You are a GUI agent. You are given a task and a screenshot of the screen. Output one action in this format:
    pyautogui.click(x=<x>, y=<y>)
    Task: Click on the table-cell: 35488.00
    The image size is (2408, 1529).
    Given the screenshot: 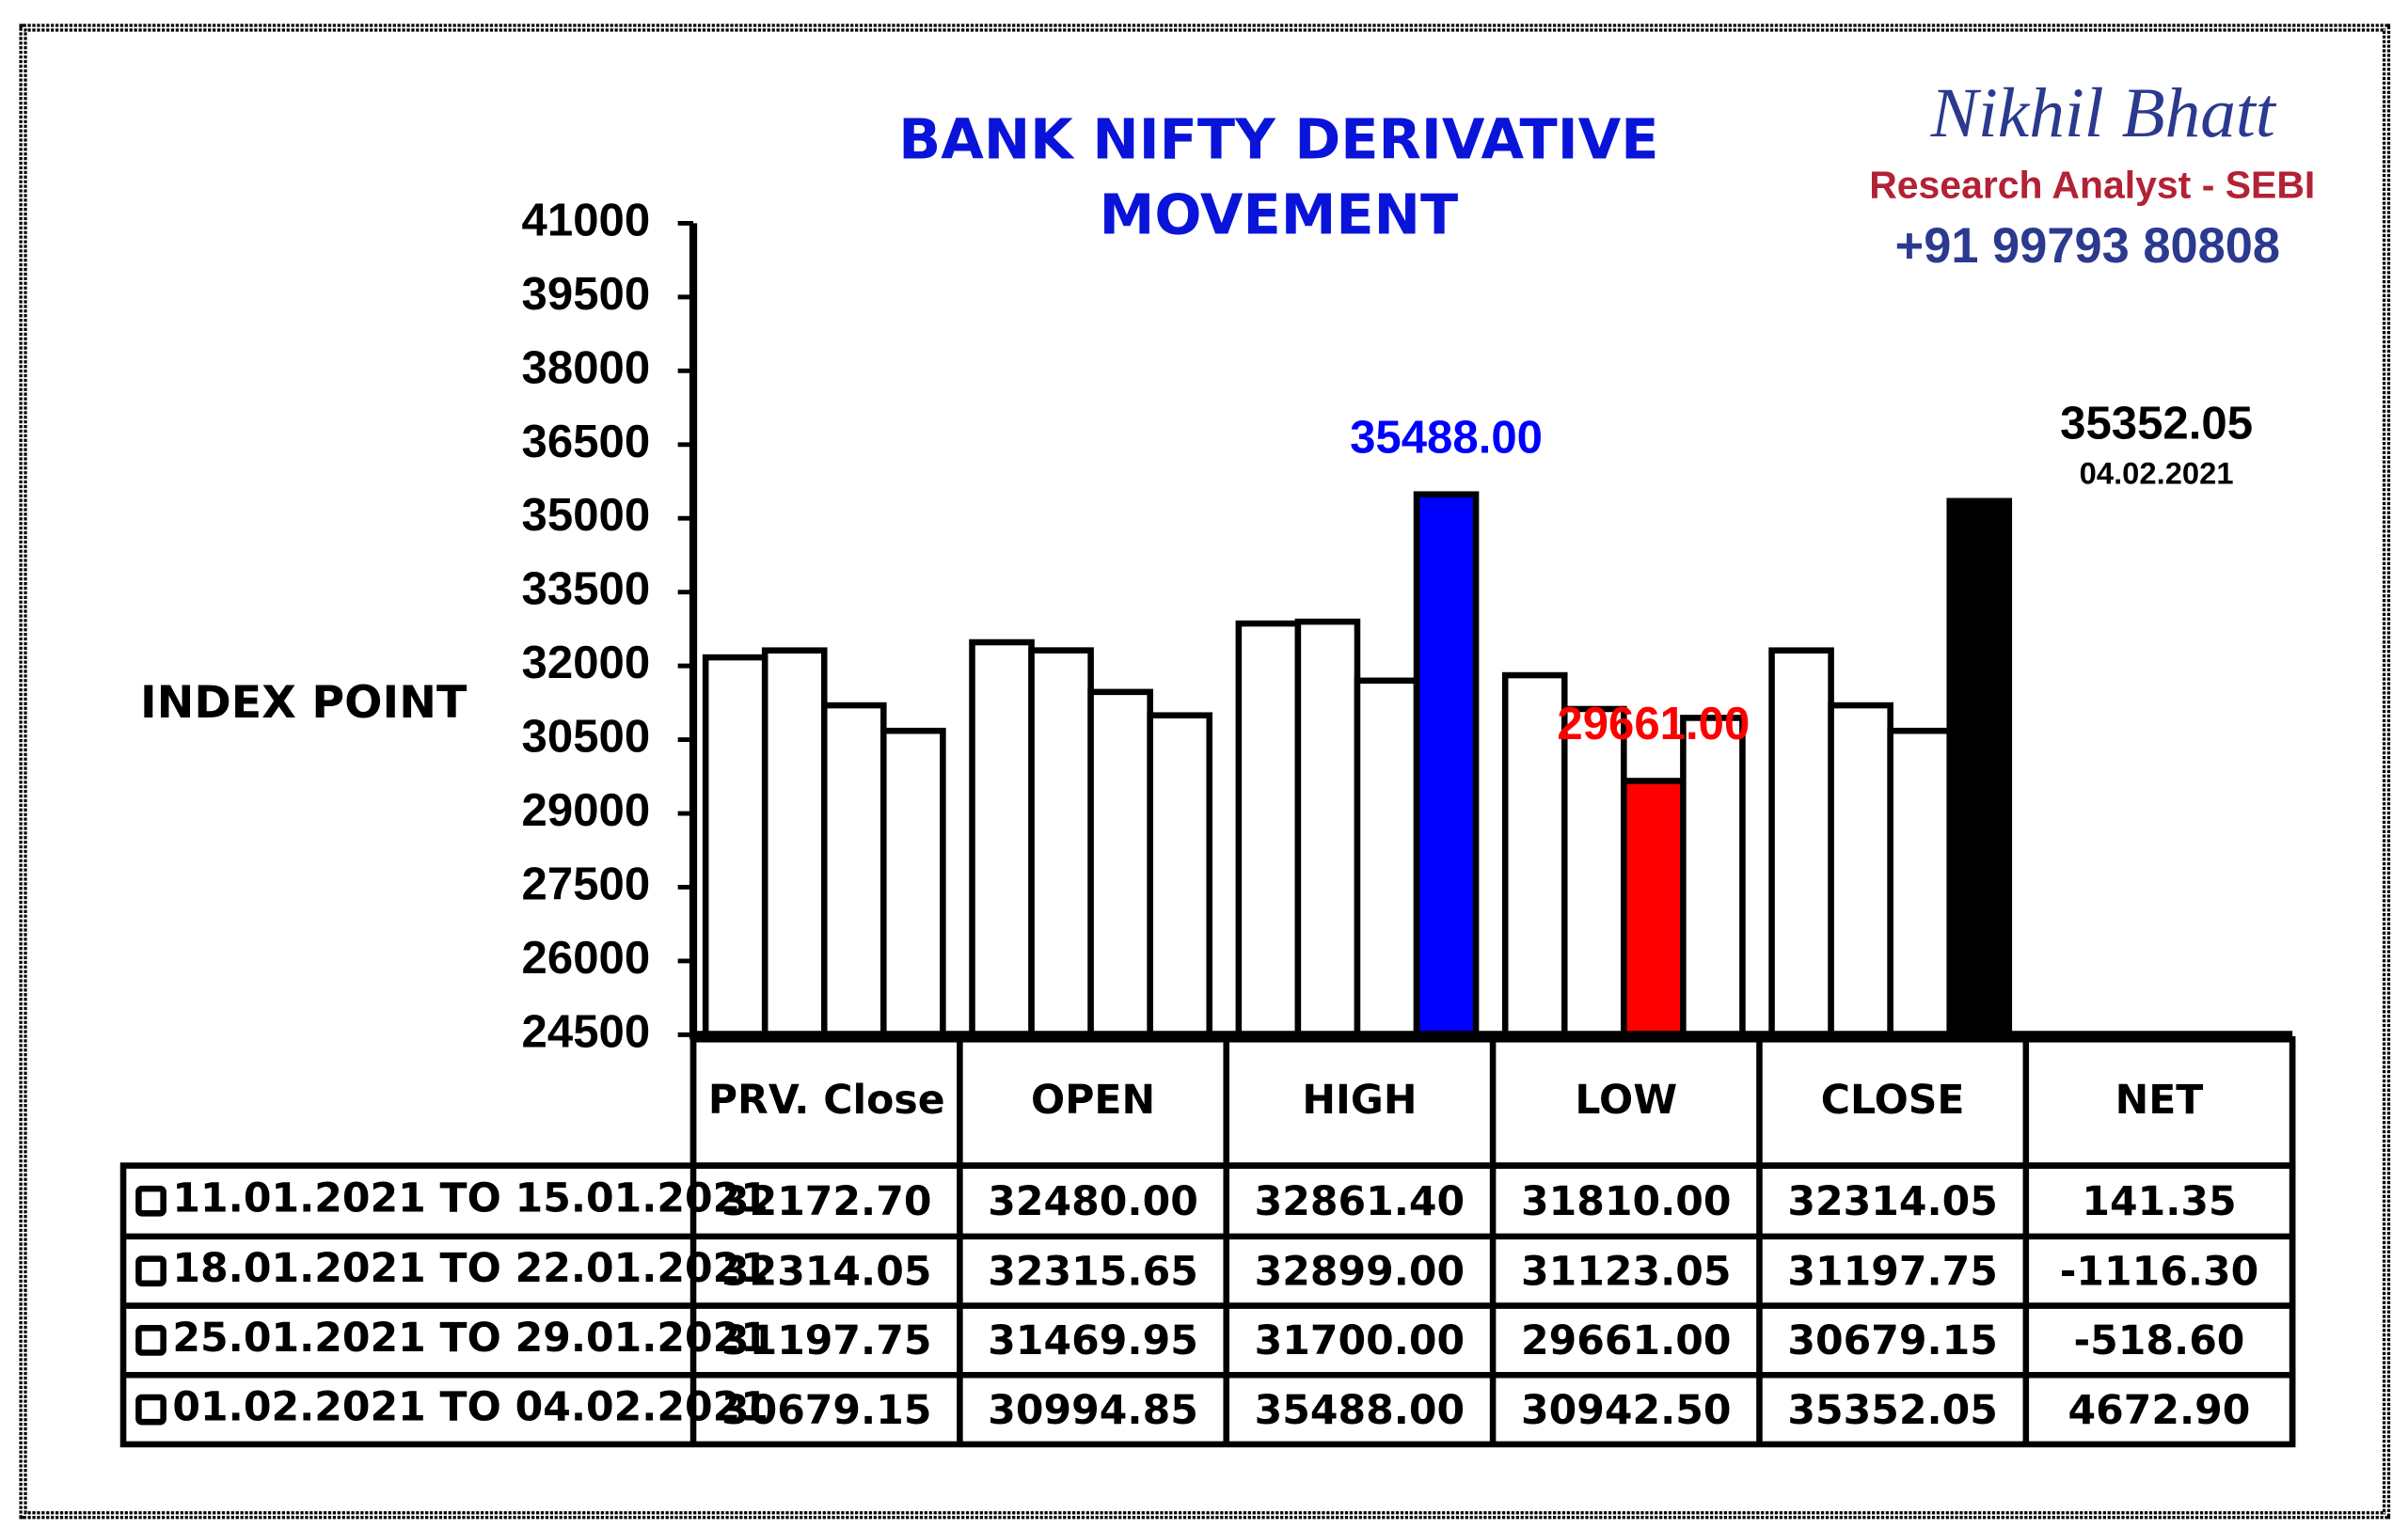 What is the action you would take?
    pyautogui.click(x=1360, y=1411)
    